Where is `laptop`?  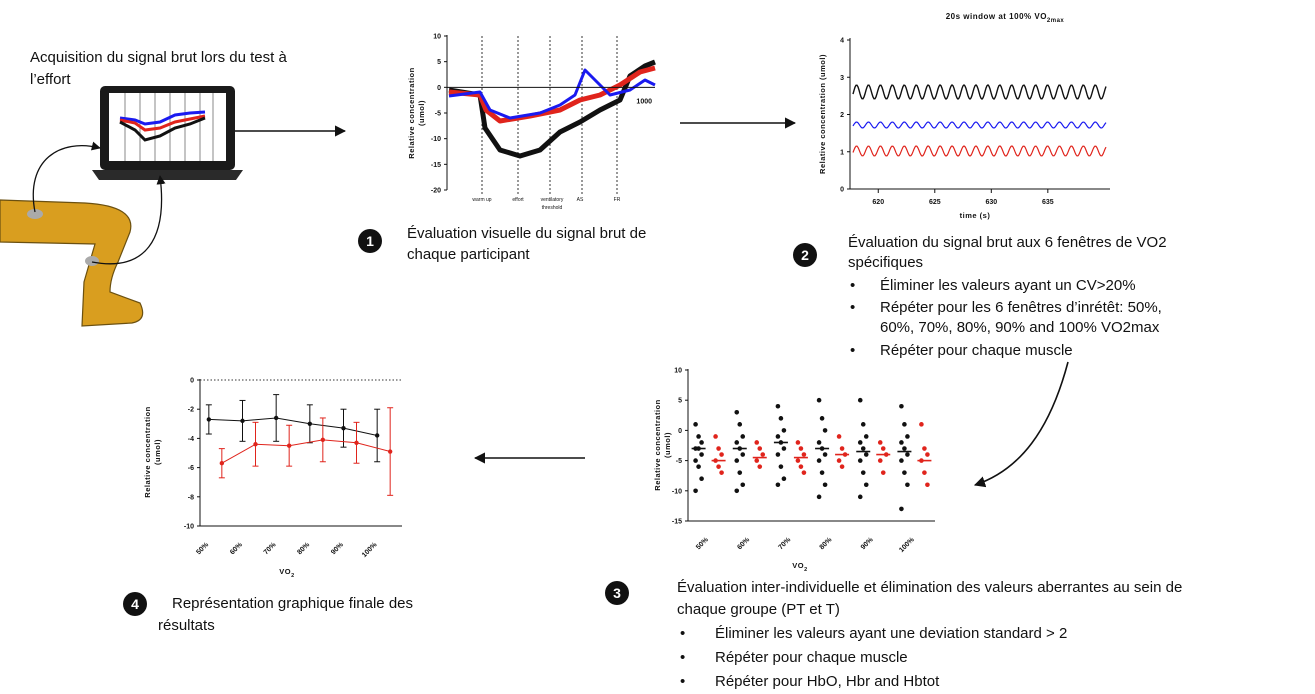
laptop is located at coordinates (167, 133).